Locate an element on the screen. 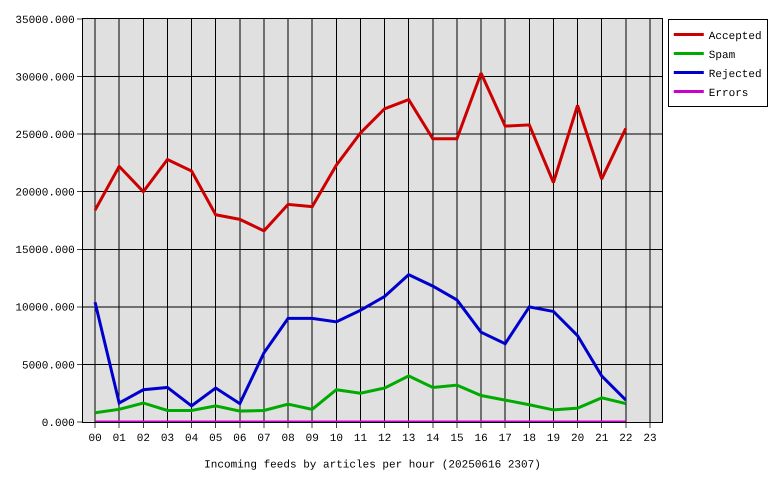 The image size is (780, 480). x-tick-label: 19 is located at coordinates (553, 439).